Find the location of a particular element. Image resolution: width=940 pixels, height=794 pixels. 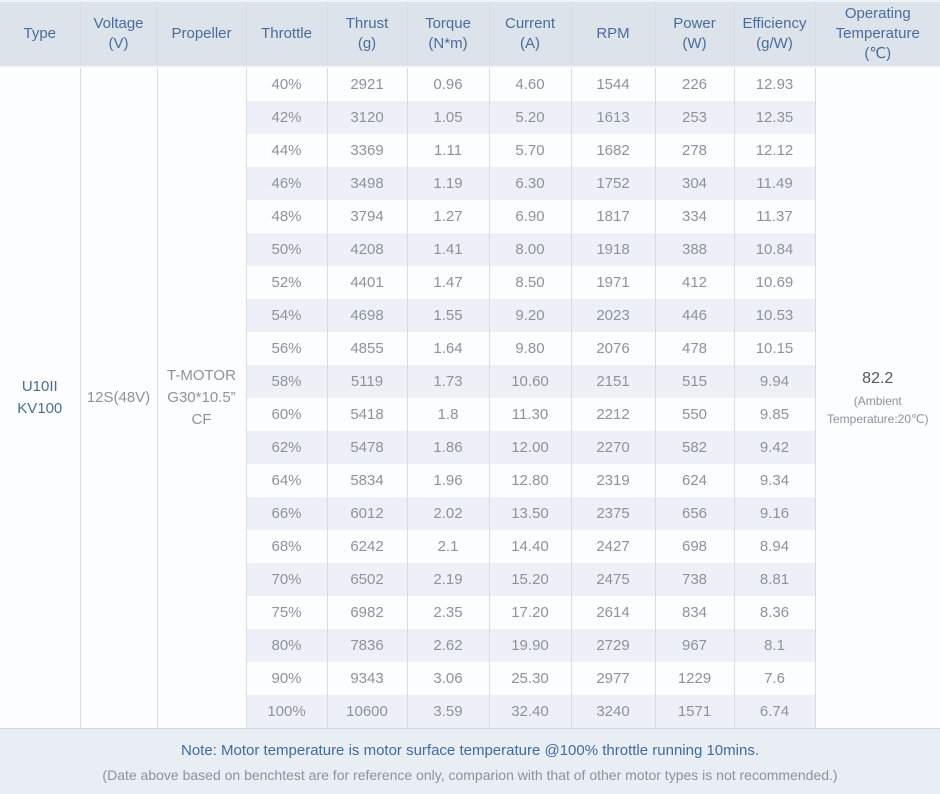

cell-throttle: 64% is located at coordinates (286, 480).